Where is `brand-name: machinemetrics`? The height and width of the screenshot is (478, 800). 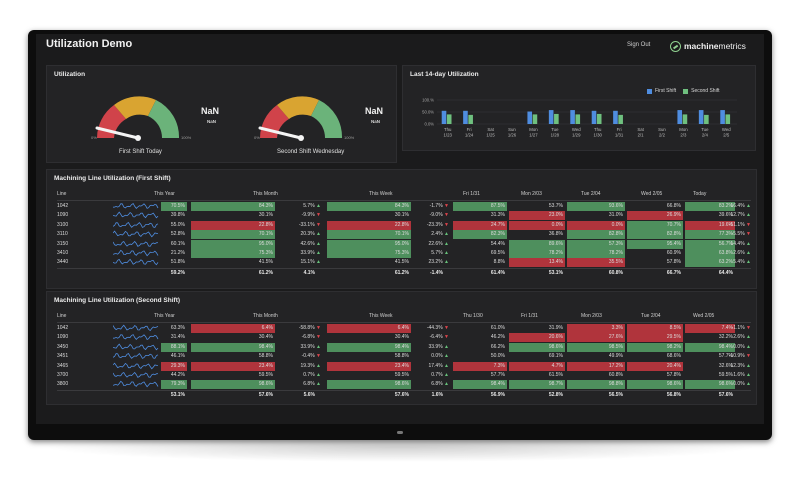
brand-name: machinemetrics is located at coordinates (715, 46).